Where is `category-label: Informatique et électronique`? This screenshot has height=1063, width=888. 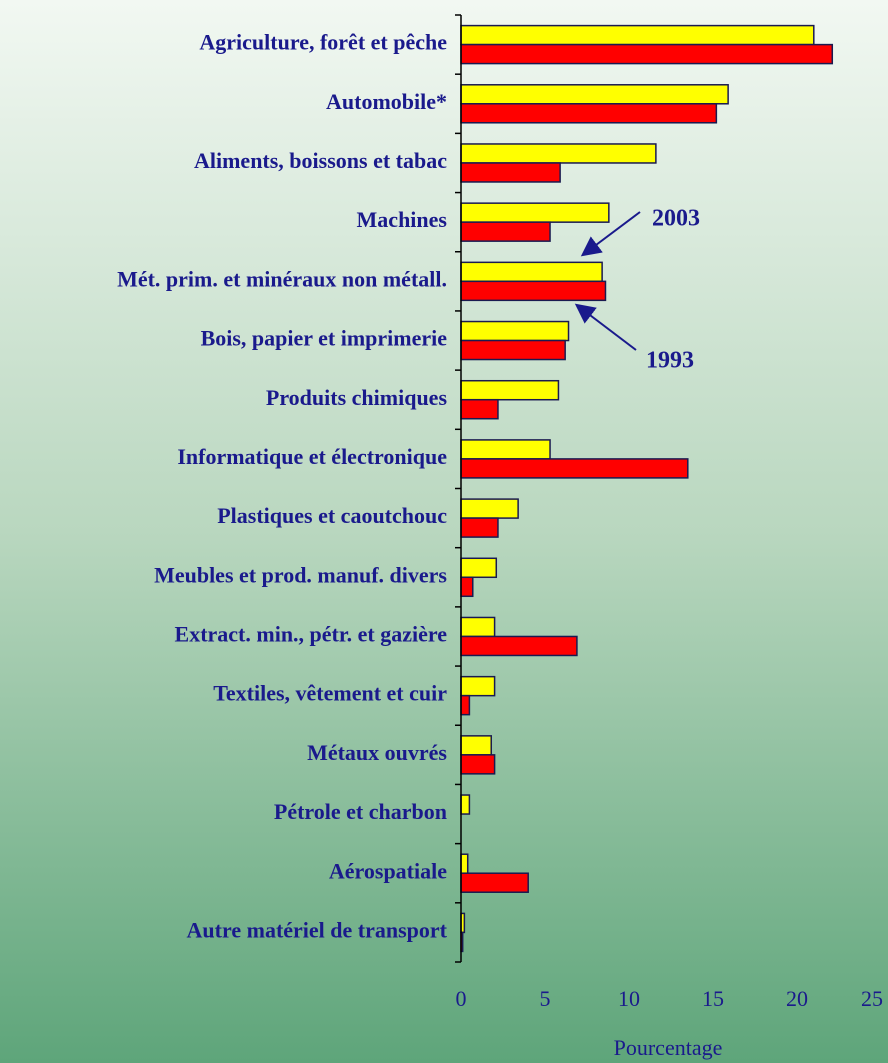
category-label: Informatique et électronique is located at coordinates (312, 456).